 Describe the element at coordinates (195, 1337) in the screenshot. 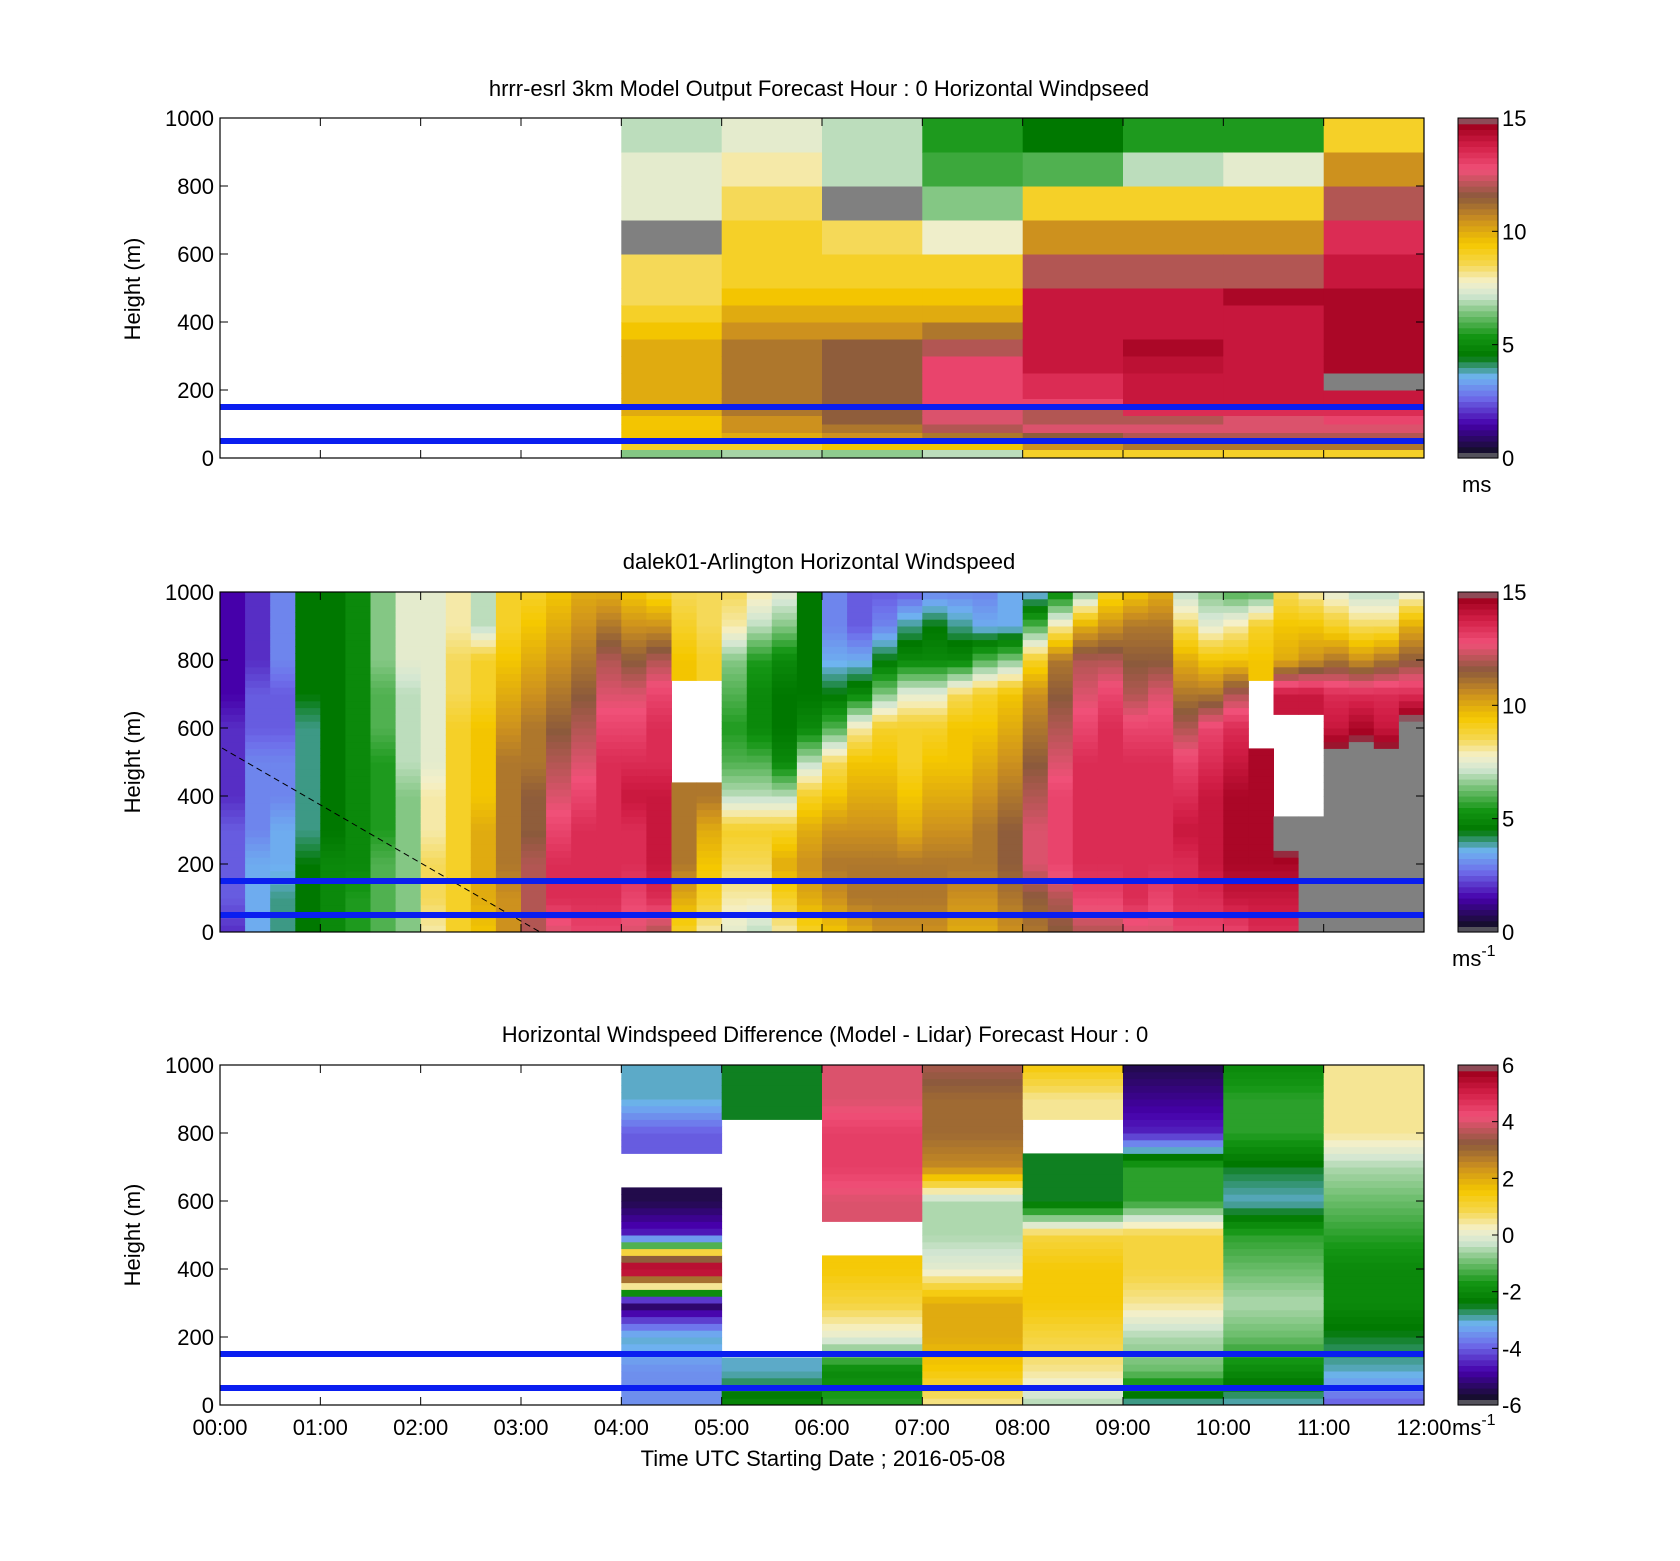

I see `y-tick-label: 200` at that location.